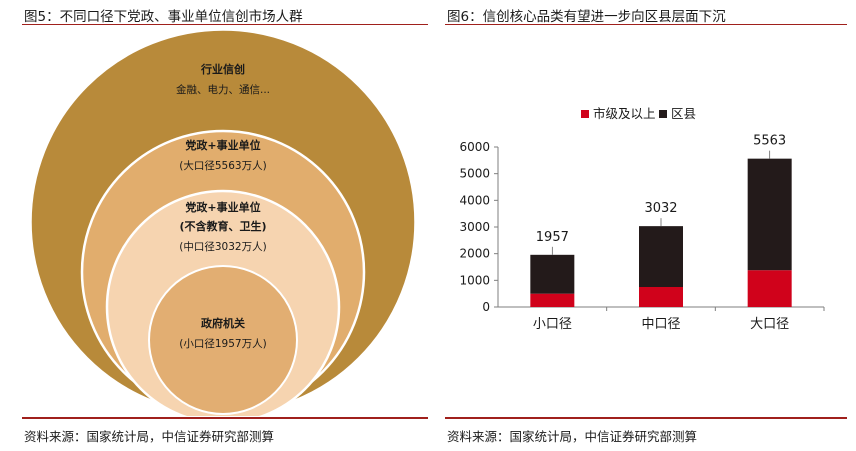 The width and height of the screenshot is (856, 451). What do you see at coordinates (225, 24) in the screenshot?
I see `left-title-rule` at bounding box center [225, 24].